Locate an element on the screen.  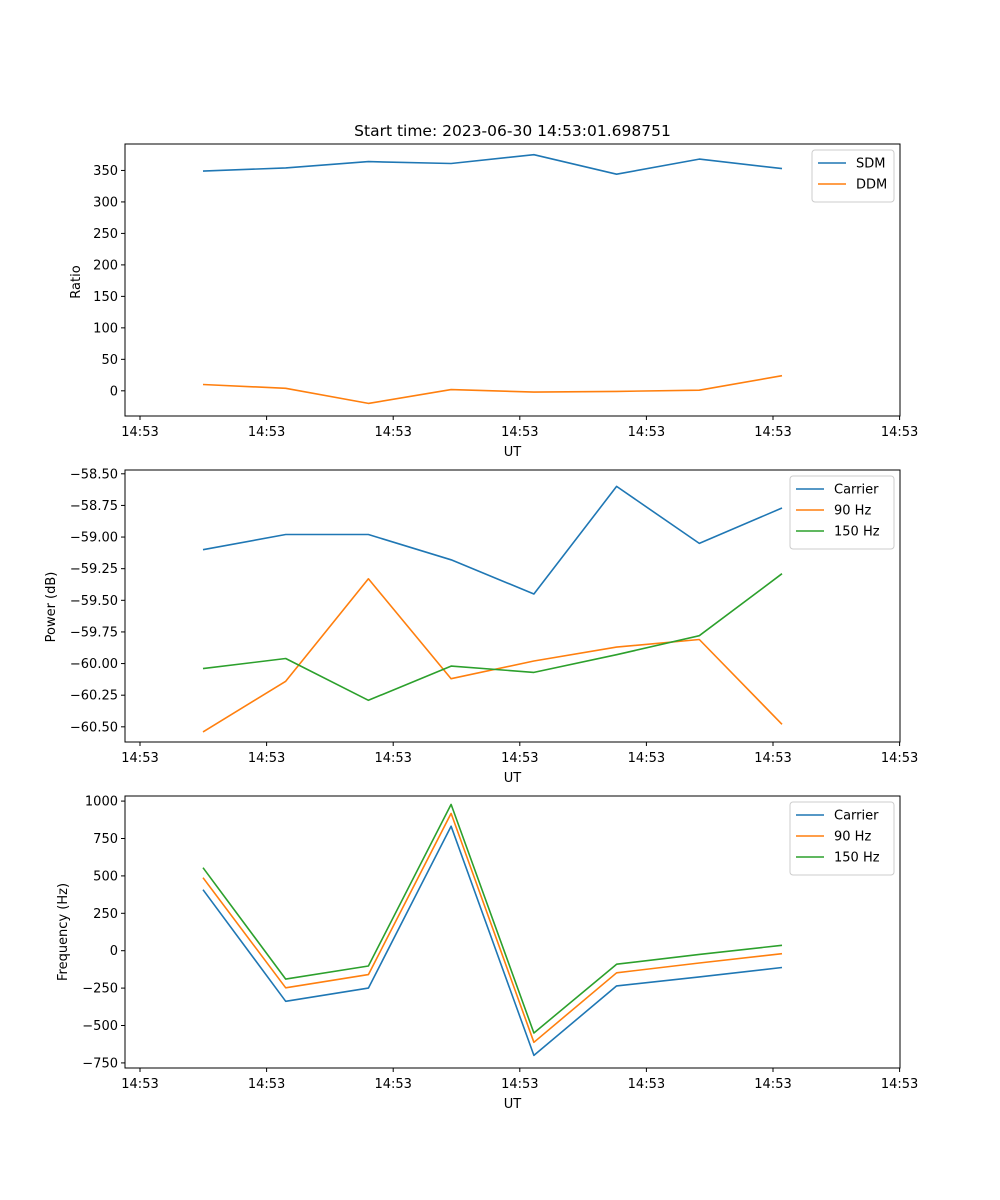
legend: SDM DDM is located at coordinates (853, 176).